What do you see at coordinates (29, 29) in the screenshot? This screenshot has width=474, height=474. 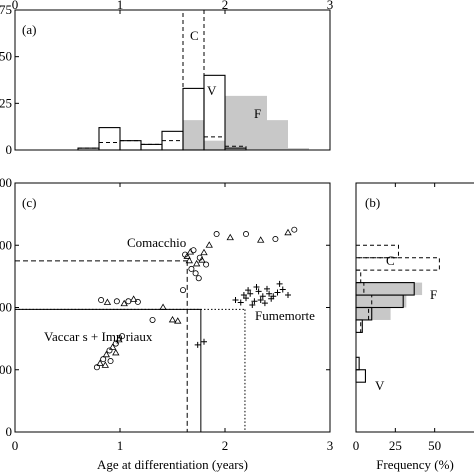 I see `panel-label: (a)` at bounding box center [29, 29].